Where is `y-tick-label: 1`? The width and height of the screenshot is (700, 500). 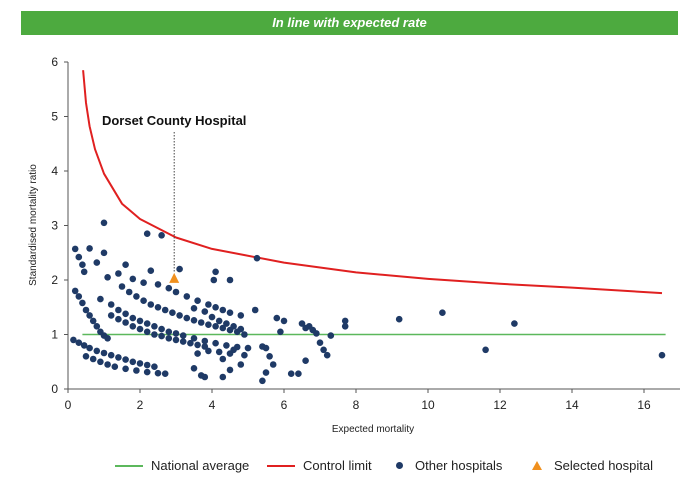 y-tick-label: 1 is located at coordinates (54, 335).